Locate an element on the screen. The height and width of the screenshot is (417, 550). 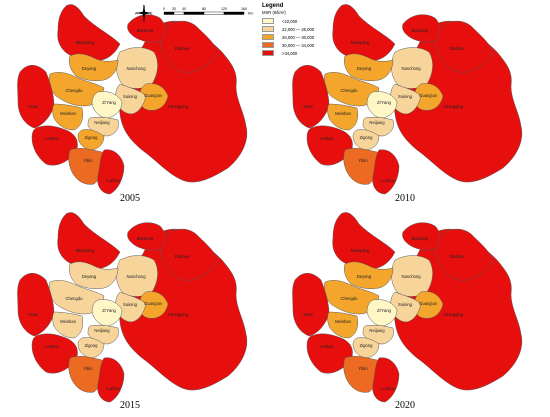
north-direction-label: W is located at coordinates (137, 14).